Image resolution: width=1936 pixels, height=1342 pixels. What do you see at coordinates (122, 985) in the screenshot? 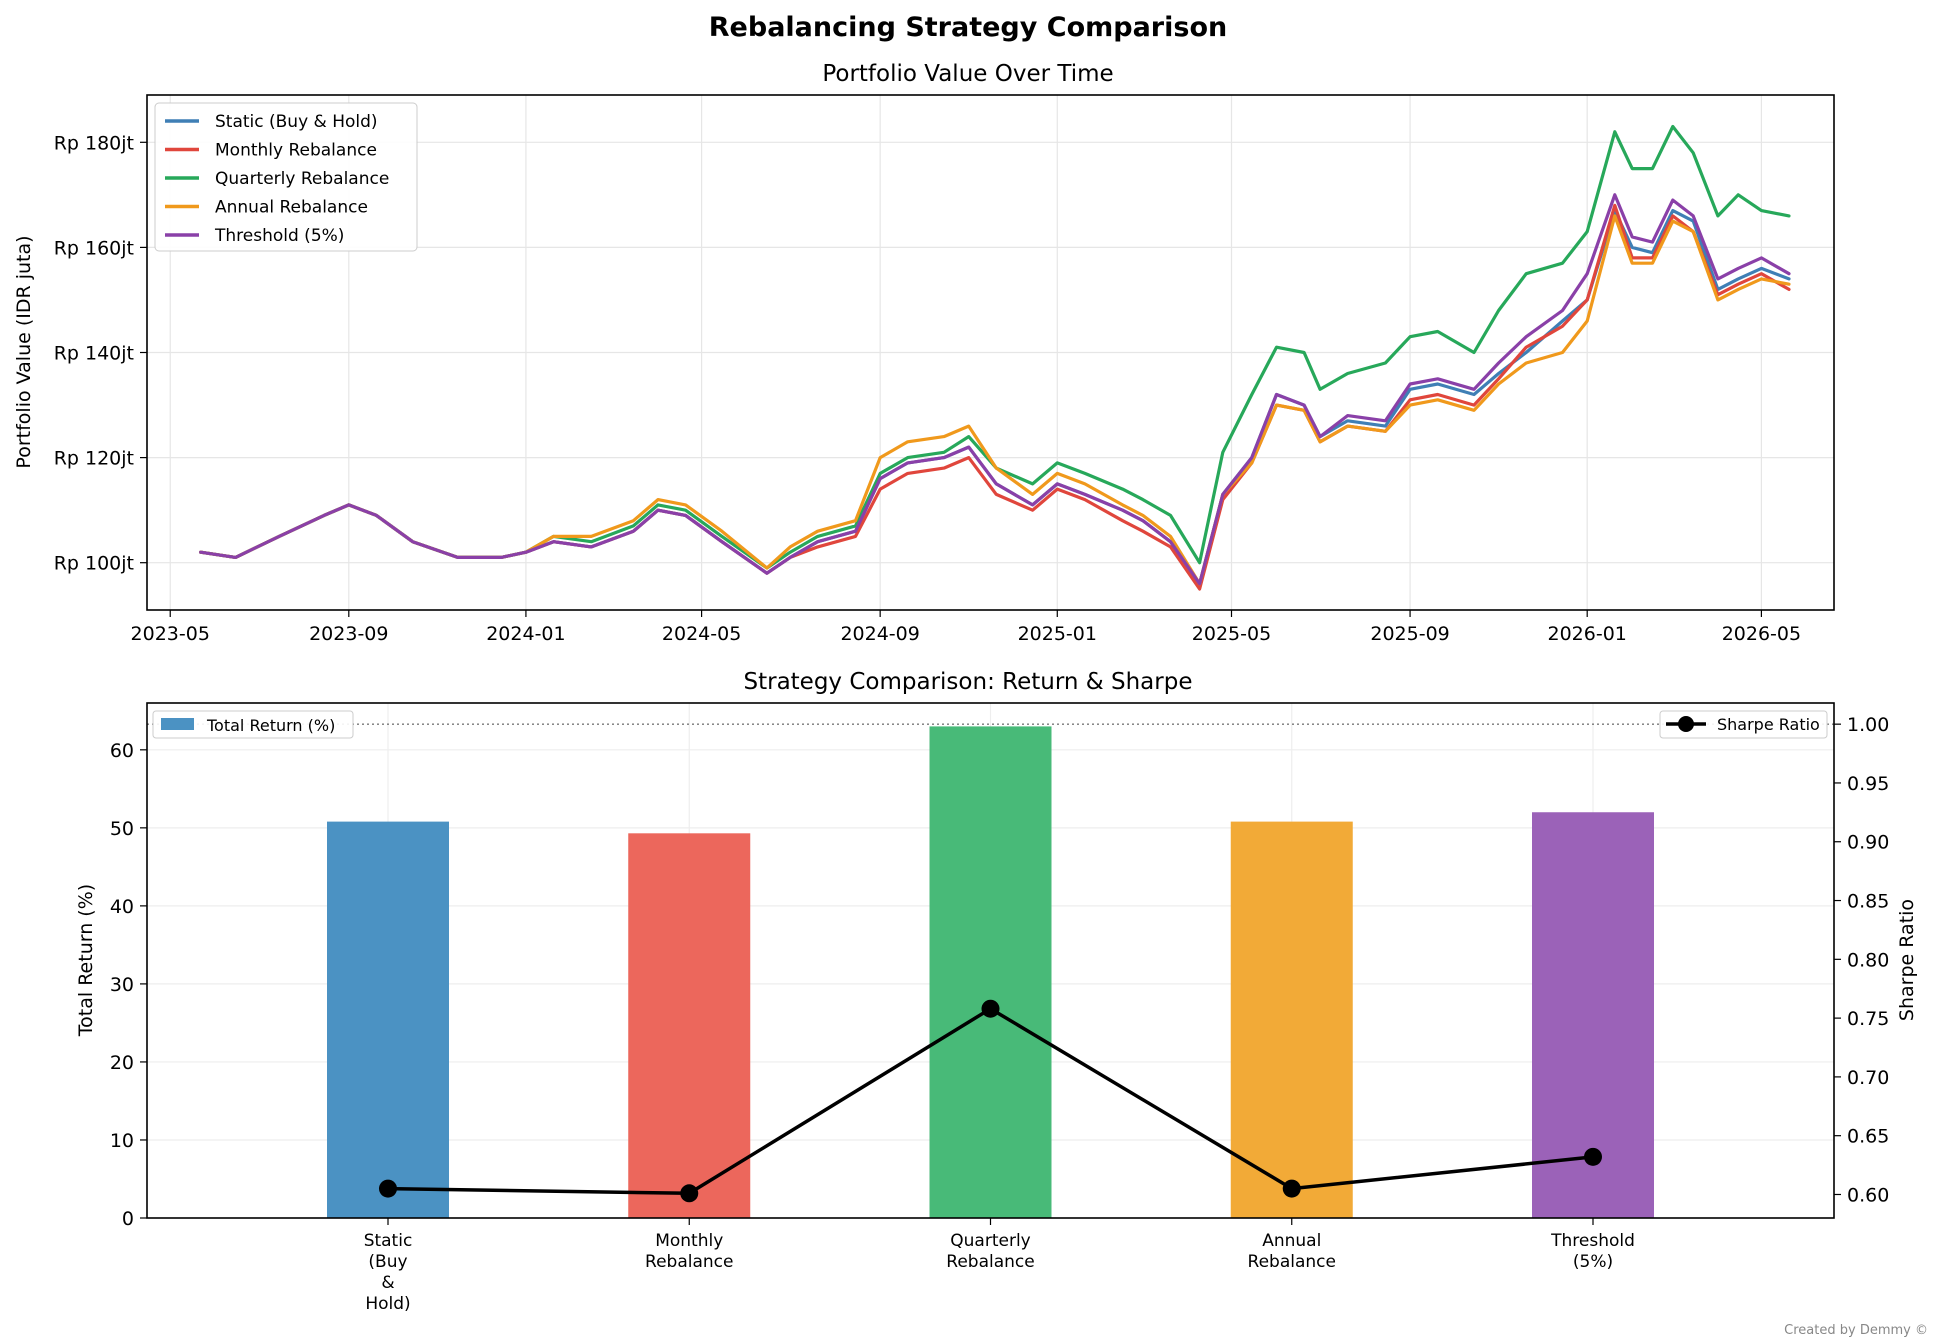
I see `bar-chart-y-tick-label: 30` at bounding box center [122, 985].